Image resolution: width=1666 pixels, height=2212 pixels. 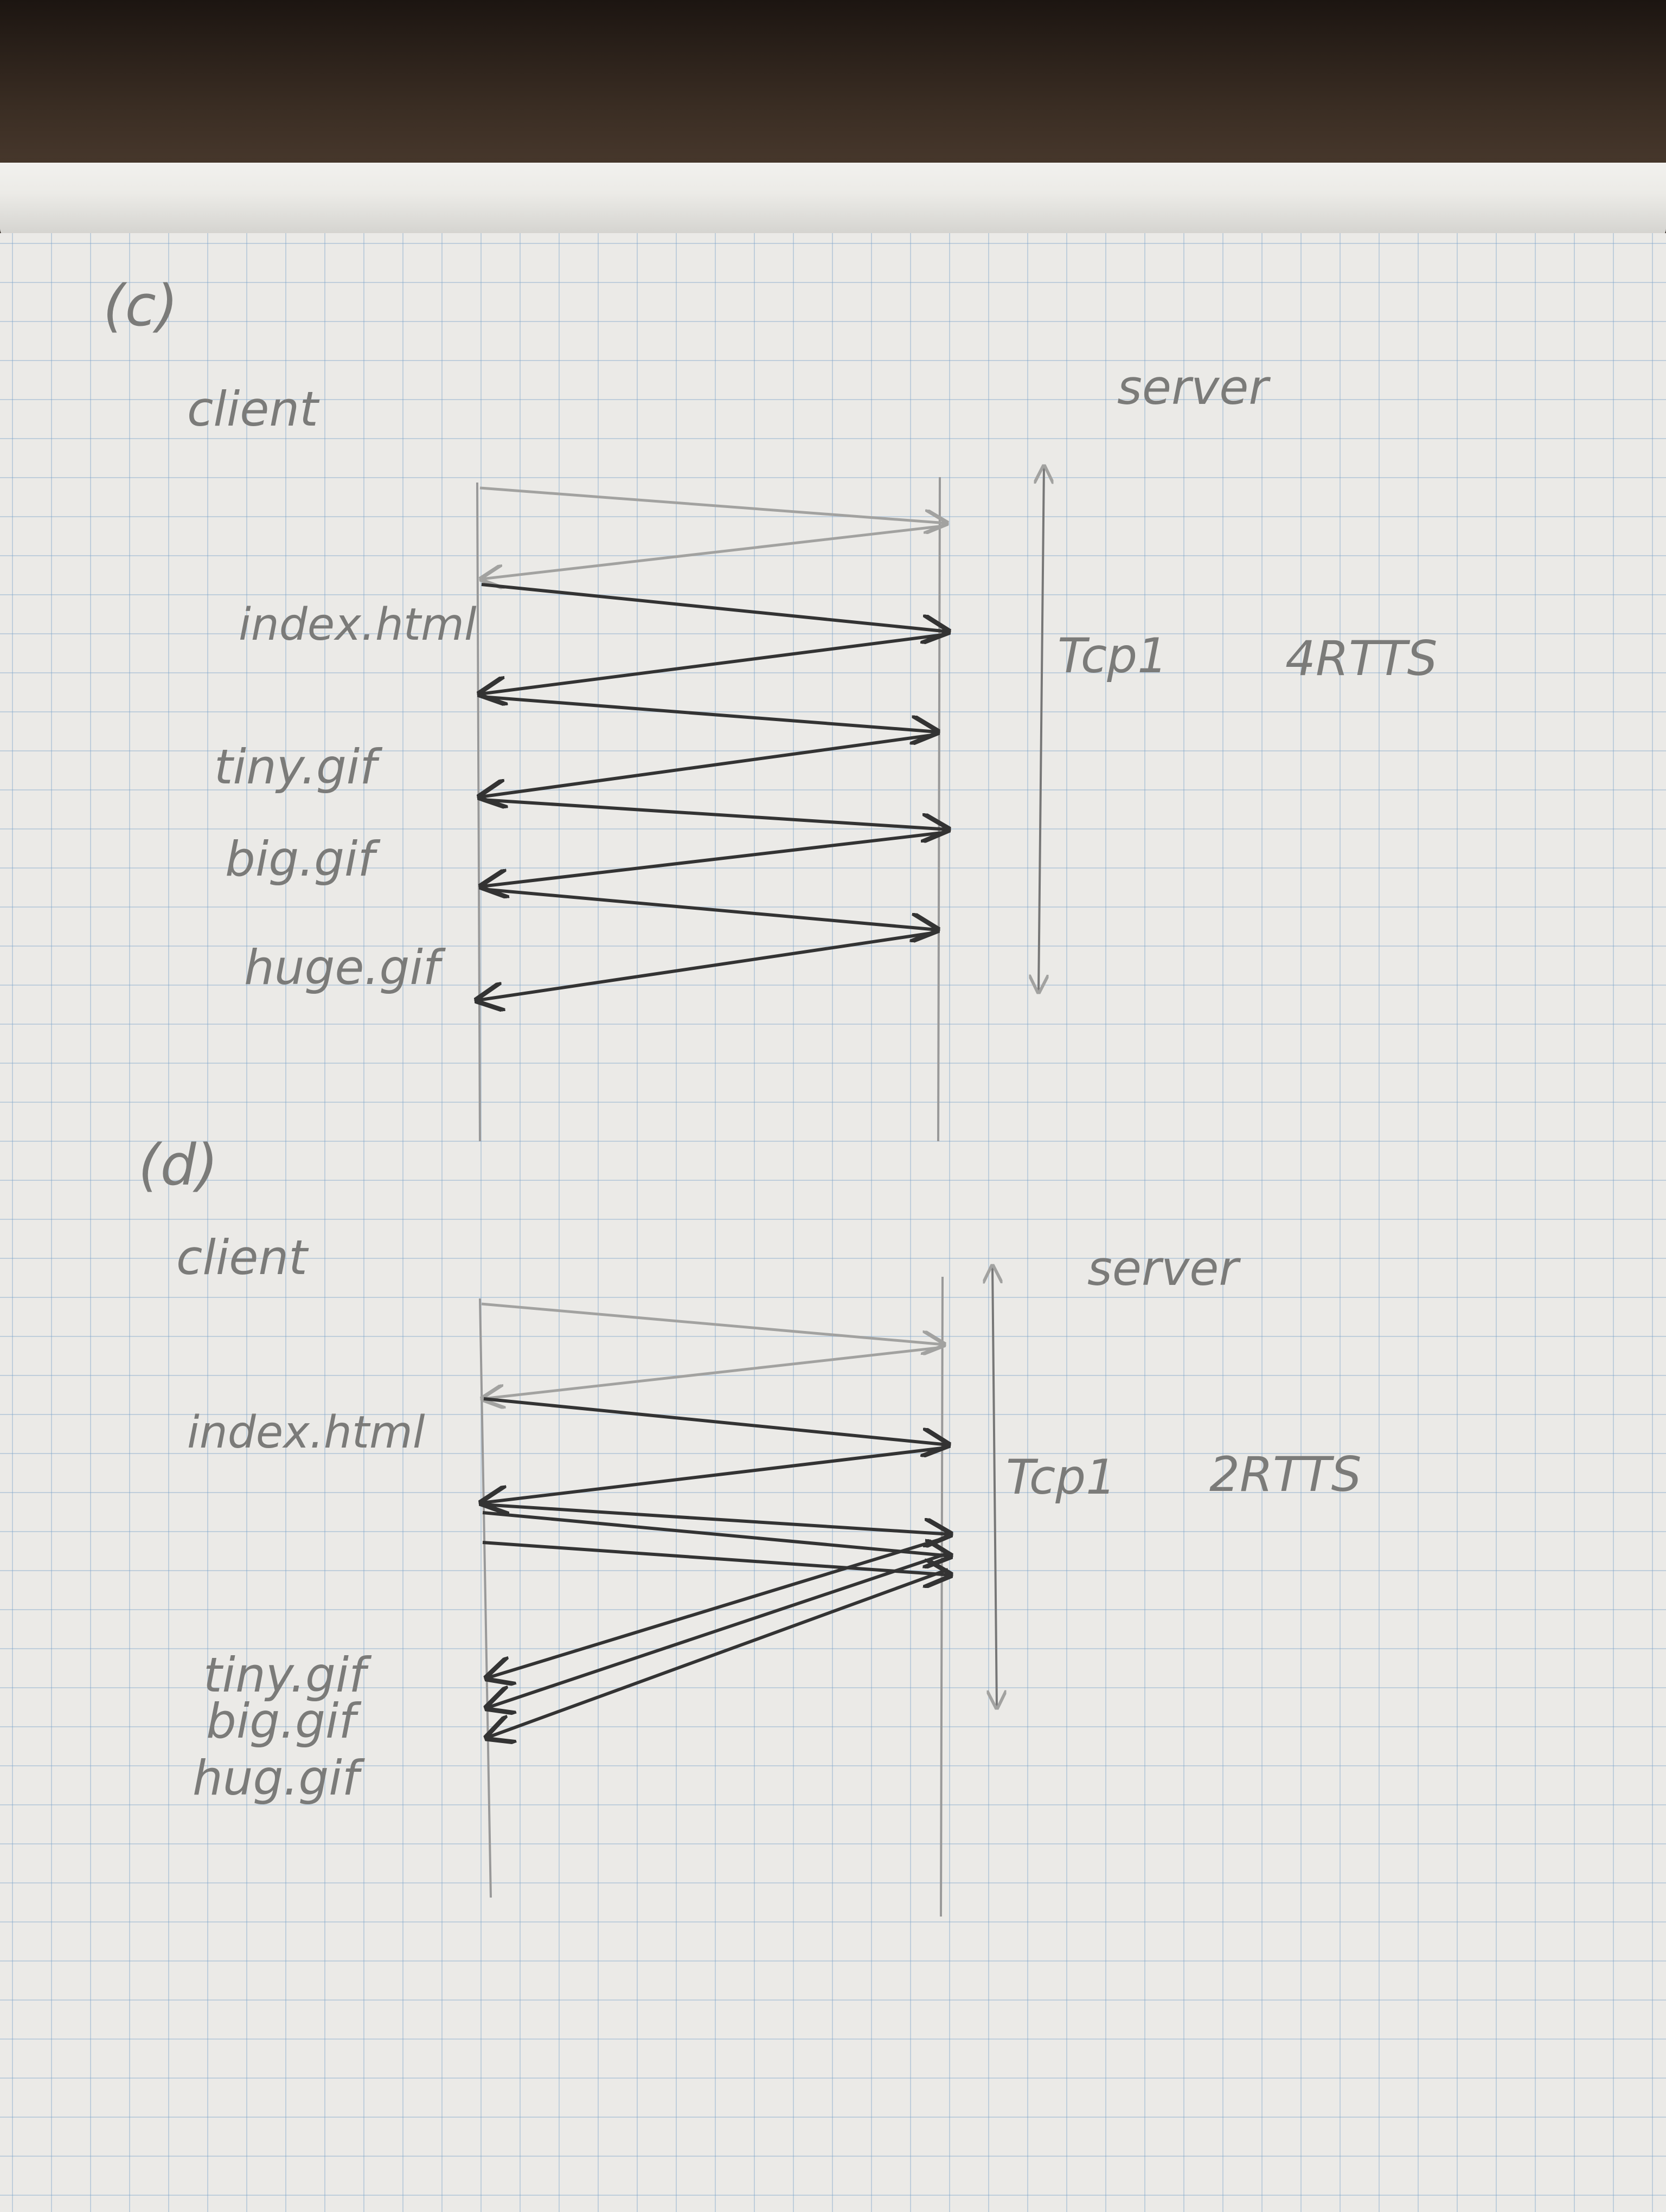 What do you see at coordinates (713, 551) in the screenshot?
I see `section-c-synack-arrow` at bounding box center [713, 551].